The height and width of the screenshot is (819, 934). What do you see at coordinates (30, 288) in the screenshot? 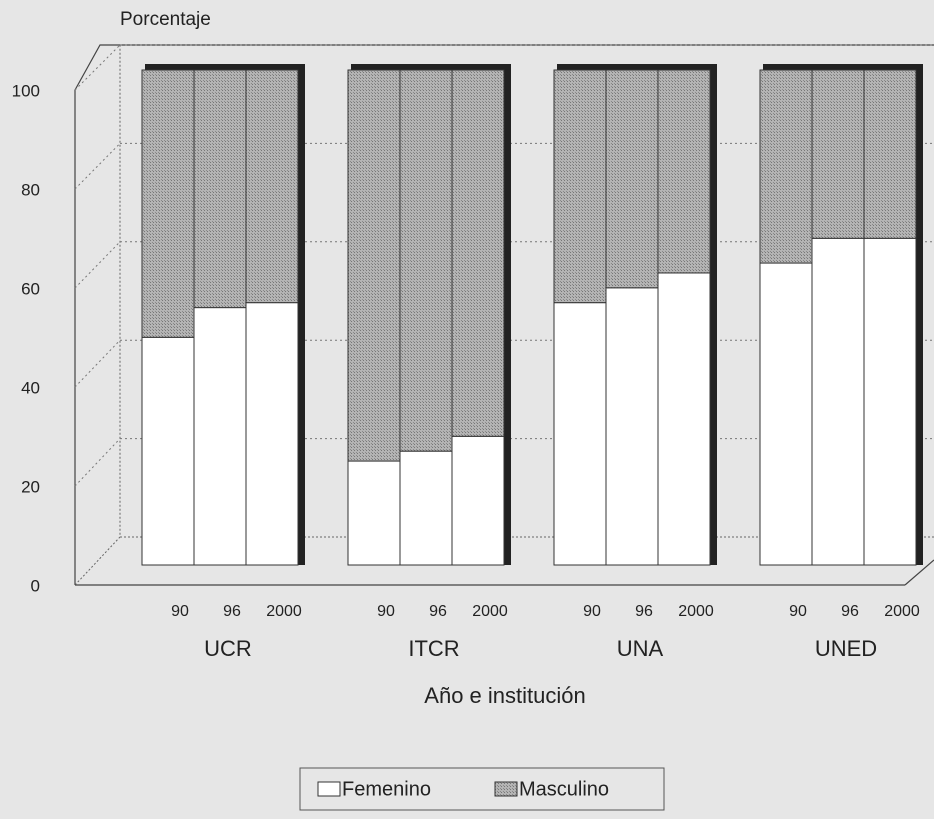
I see `y-tick-label: 60` at bounding box center [30, 288].